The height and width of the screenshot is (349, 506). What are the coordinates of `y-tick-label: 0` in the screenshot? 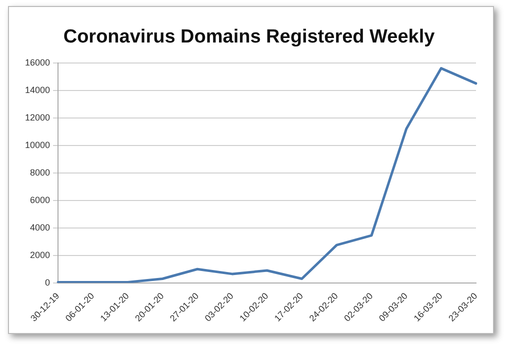 It's located at (47, 282).